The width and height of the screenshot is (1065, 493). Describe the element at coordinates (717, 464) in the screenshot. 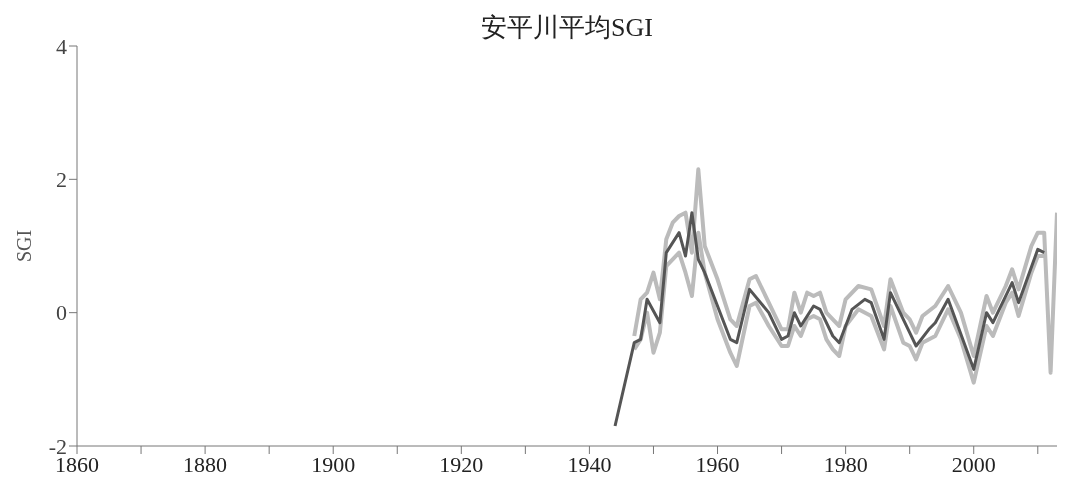

I see `x-tick-label: 1960` at that location.